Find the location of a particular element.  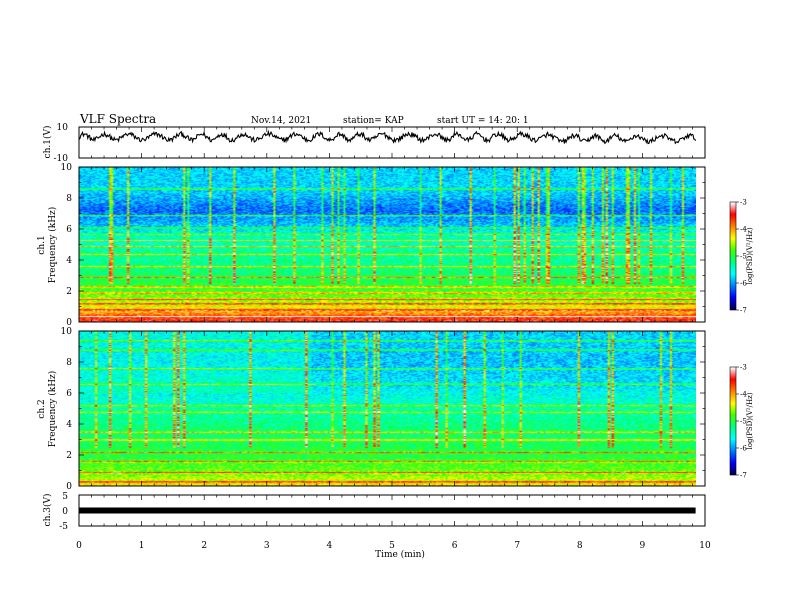

ch3-waveform-trace is located at coordinates (387, 510).